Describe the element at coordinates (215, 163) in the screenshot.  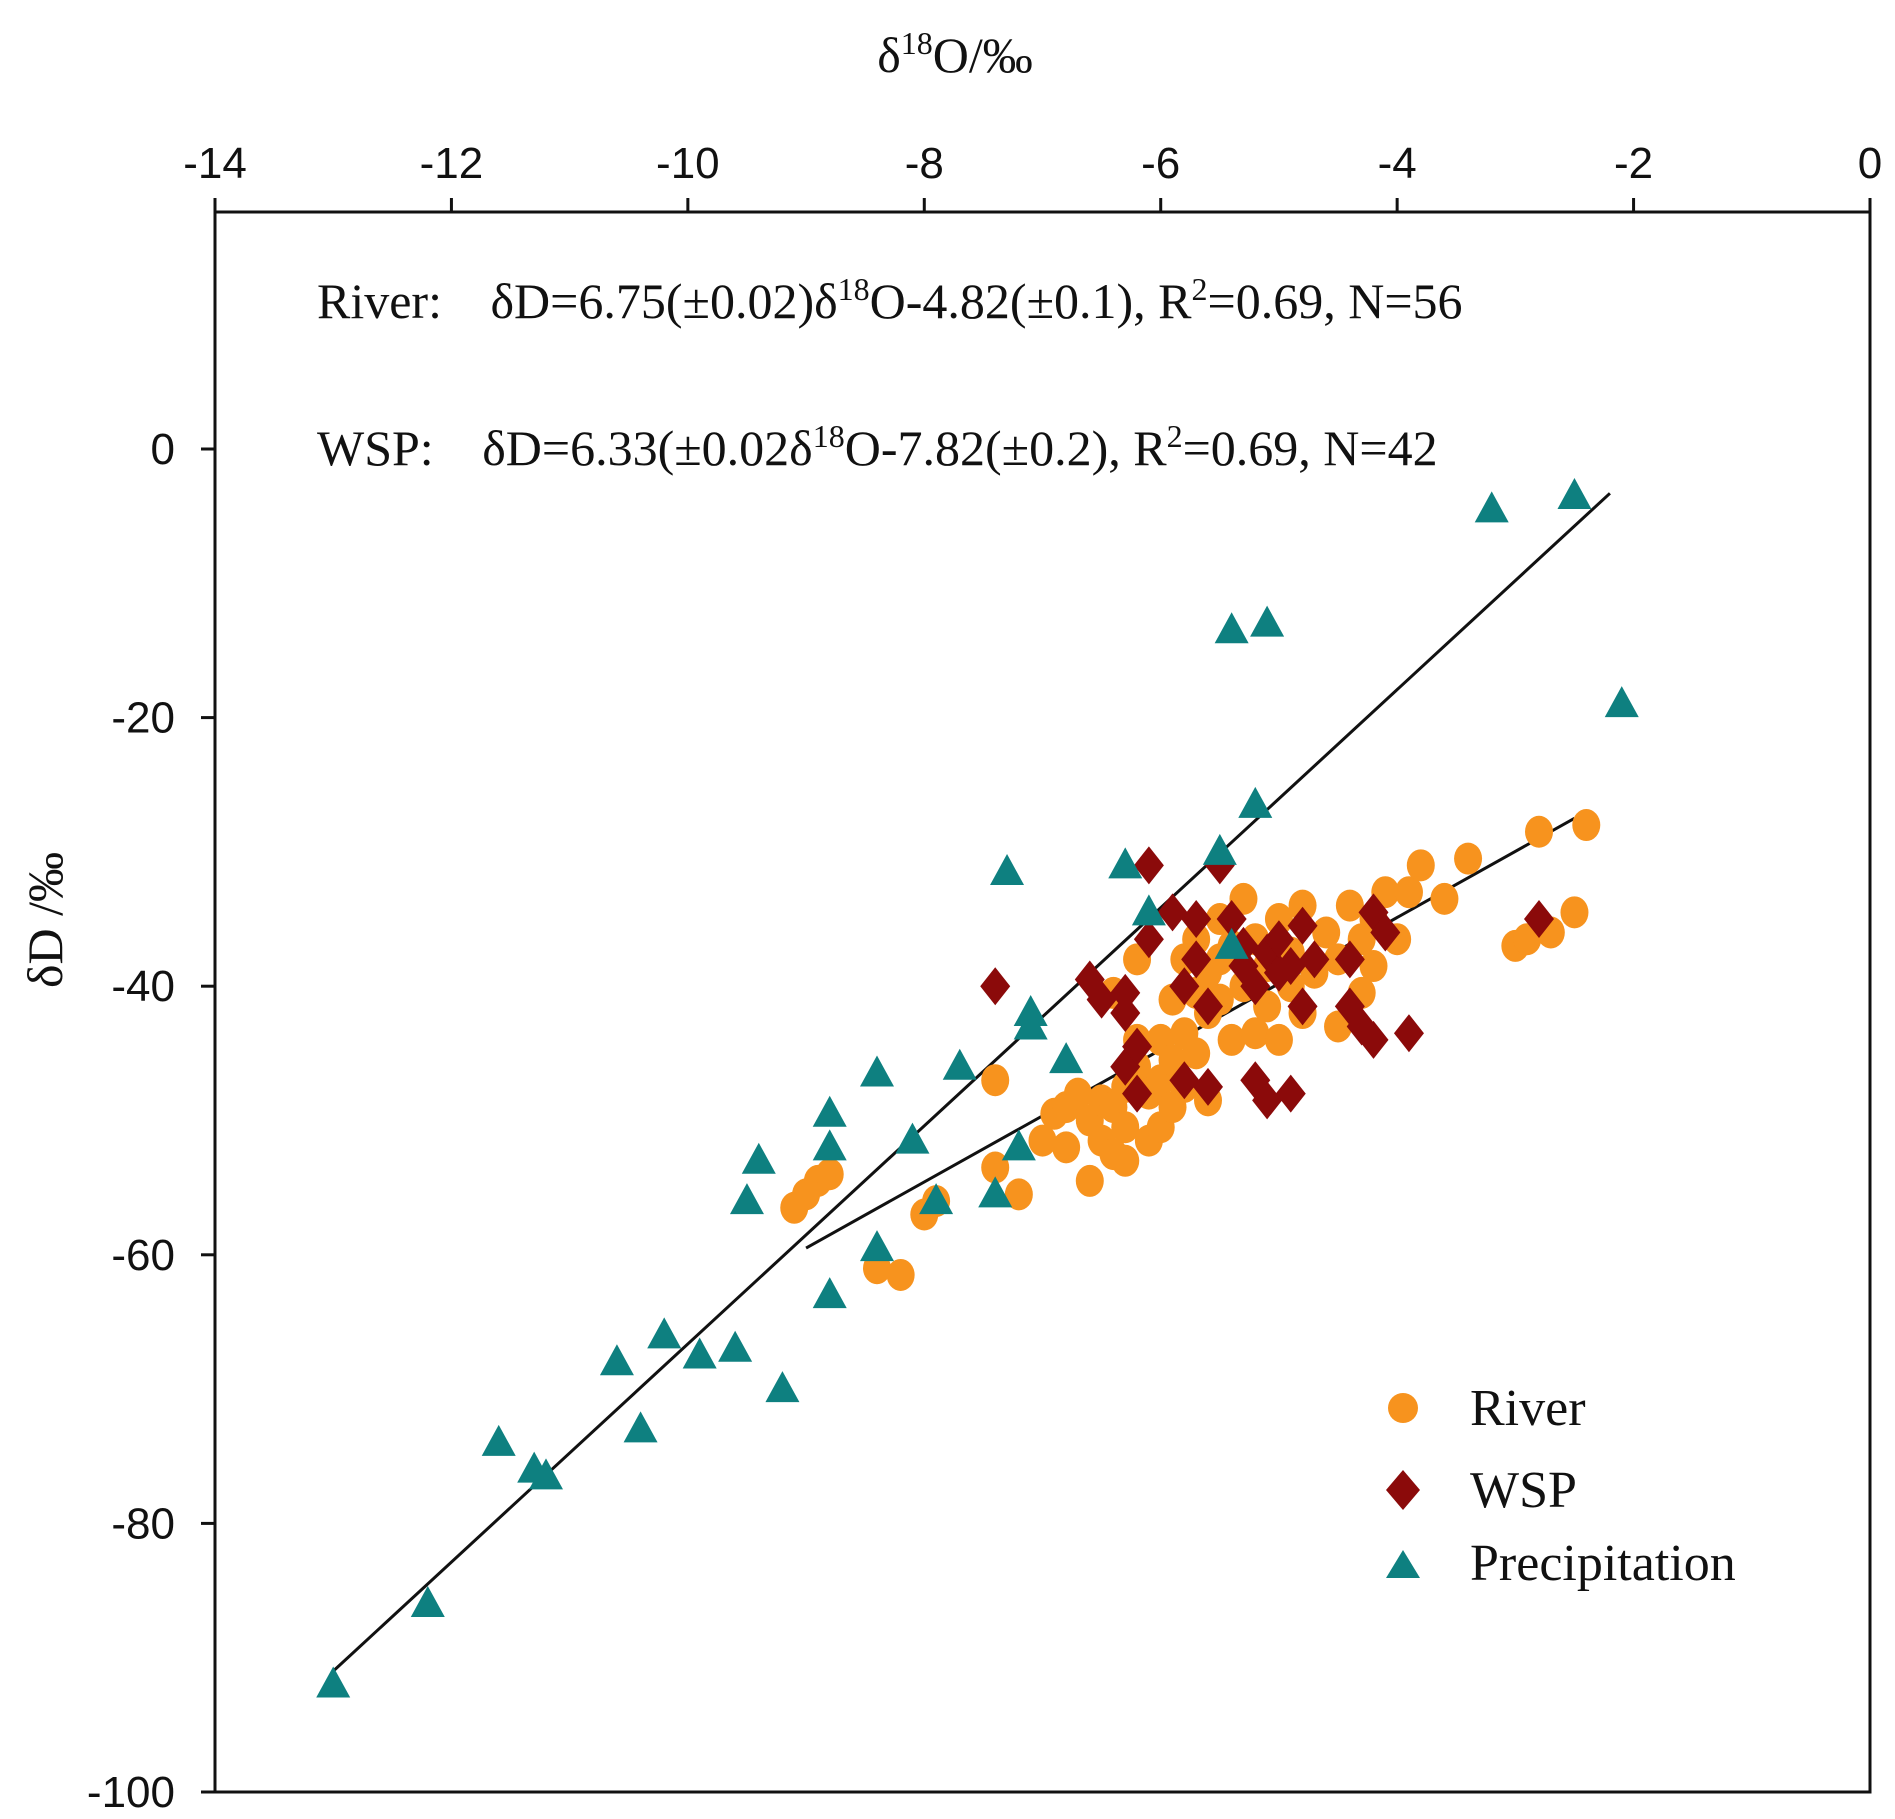
I see `x-tick-label: -14` at that location.